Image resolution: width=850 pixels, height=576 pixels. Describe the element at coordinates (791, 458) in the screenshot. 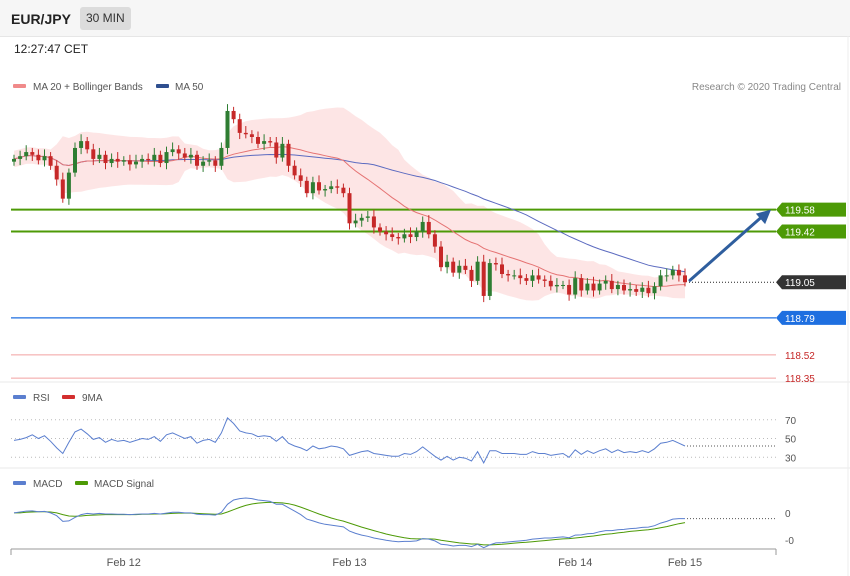

I see `rsi-level-label: 30` at that location.